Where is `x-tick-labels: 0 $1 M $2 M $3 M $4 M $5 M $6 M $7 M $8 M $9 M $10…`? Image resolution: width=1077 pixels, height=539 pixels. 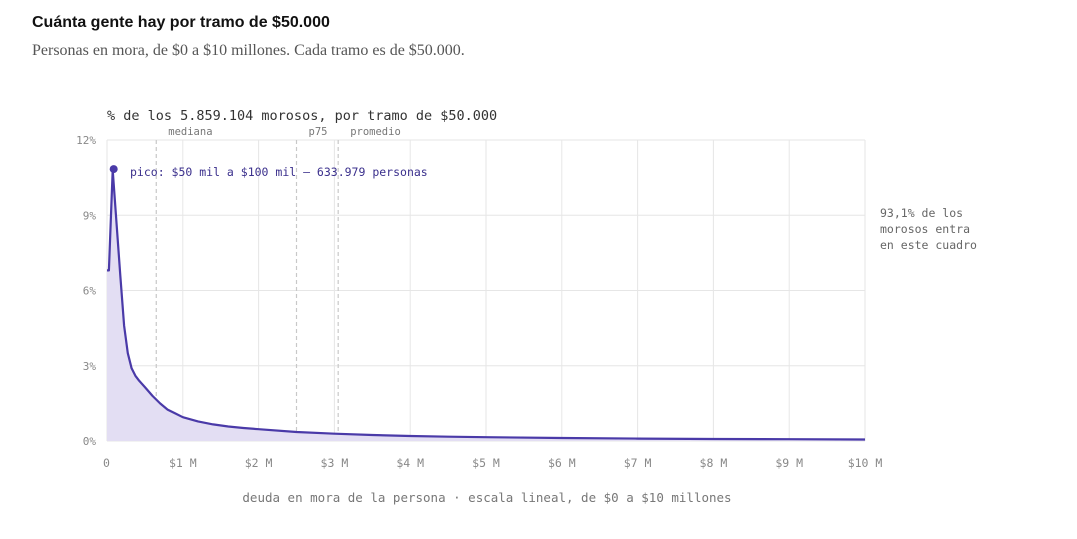
x-tick-labels: 0 $1 M $2 M $3 M $4 M $5 M $6 M $7 M $8 M $9 M $10… is located at coordinates (492, 463).